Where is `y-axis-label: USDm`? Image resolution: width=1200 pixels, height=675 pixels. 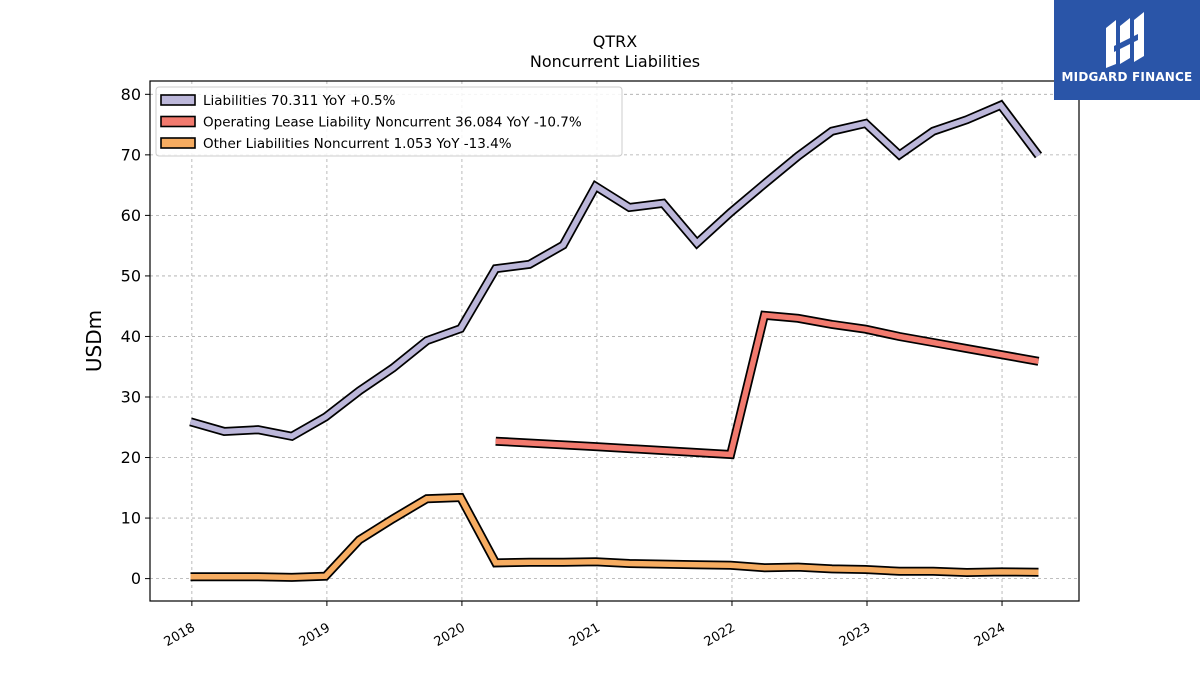
y-axis-label: USDm is located at coordinates (94, 341).